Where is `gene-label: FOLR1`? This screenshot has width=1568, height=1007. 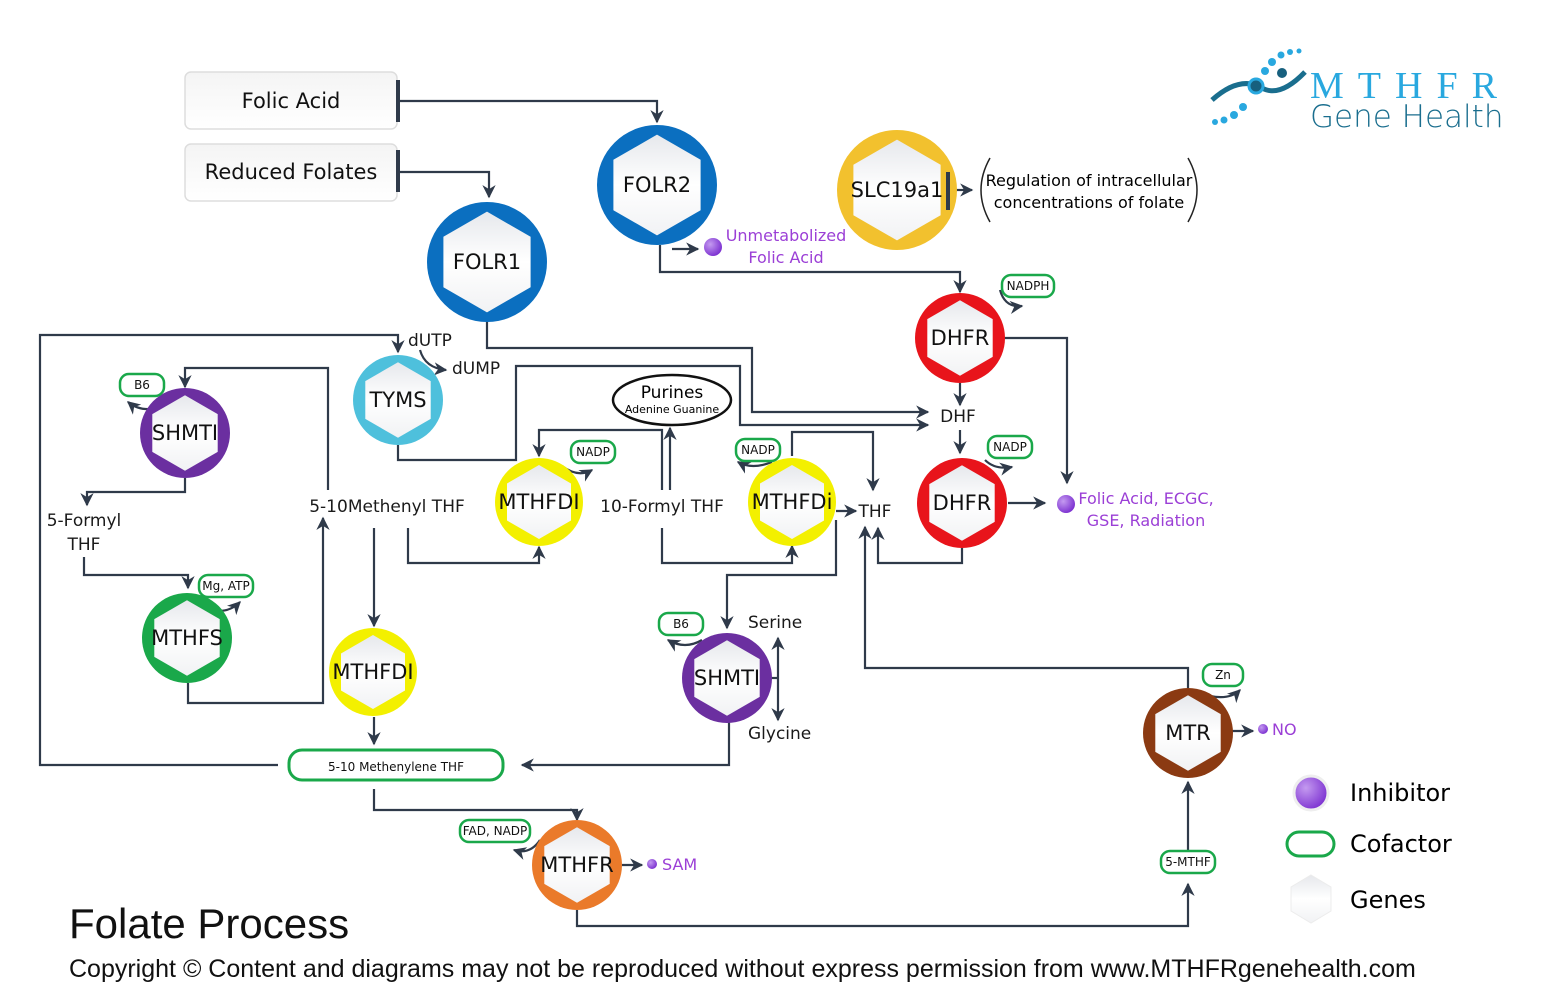 gene-label: FOLR1 is located at coordinates (487, 262).